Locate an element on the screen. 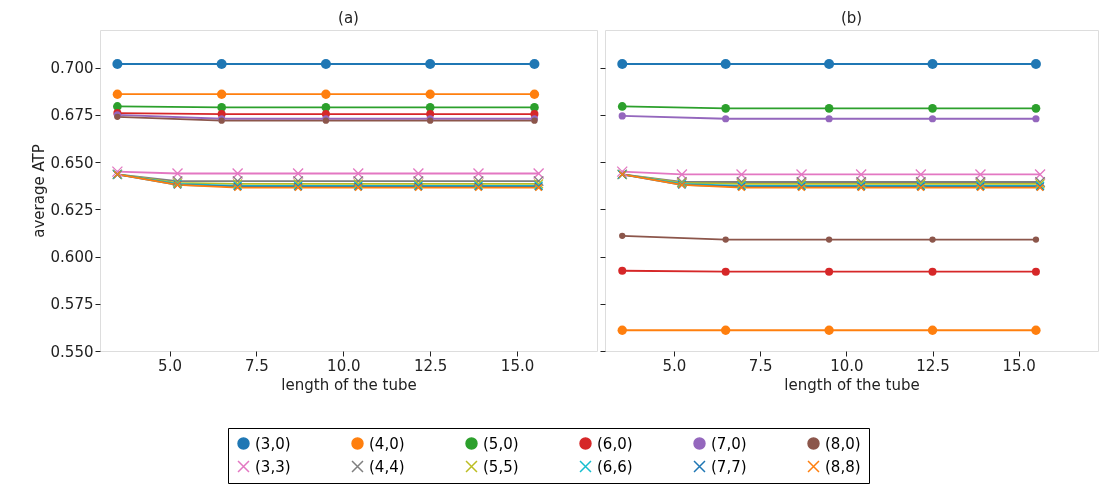  legend-label: (3,3) is located at coordinates (273, 466).